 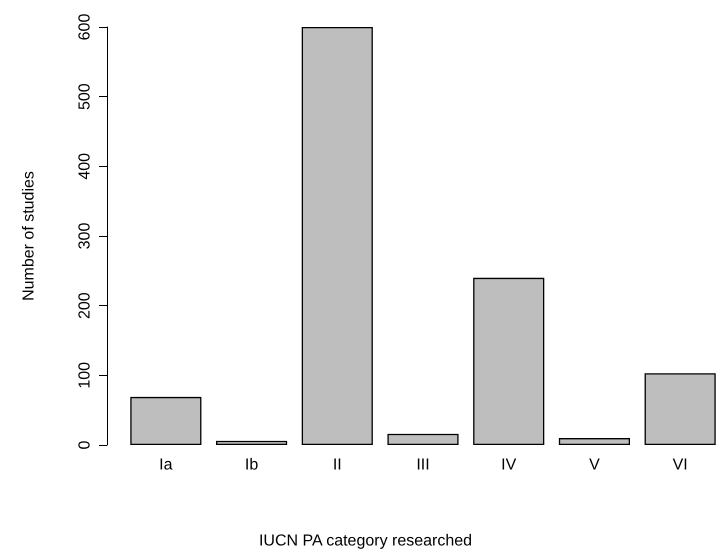 I want to click on y-tick-label: 400, so click(x=85, y=166).